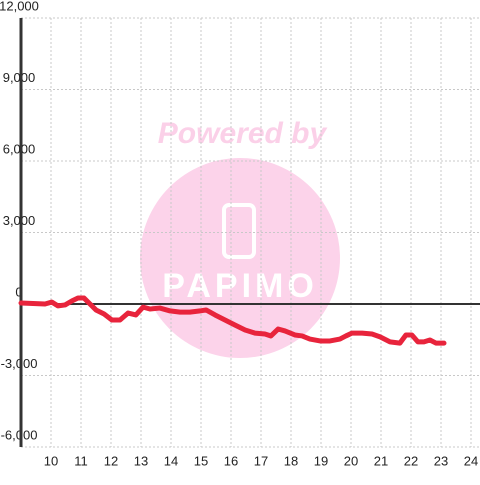  Describe the element at coordinates (19, 77) in the screenshot. I see `y-tick-label: 9,000` at that location.